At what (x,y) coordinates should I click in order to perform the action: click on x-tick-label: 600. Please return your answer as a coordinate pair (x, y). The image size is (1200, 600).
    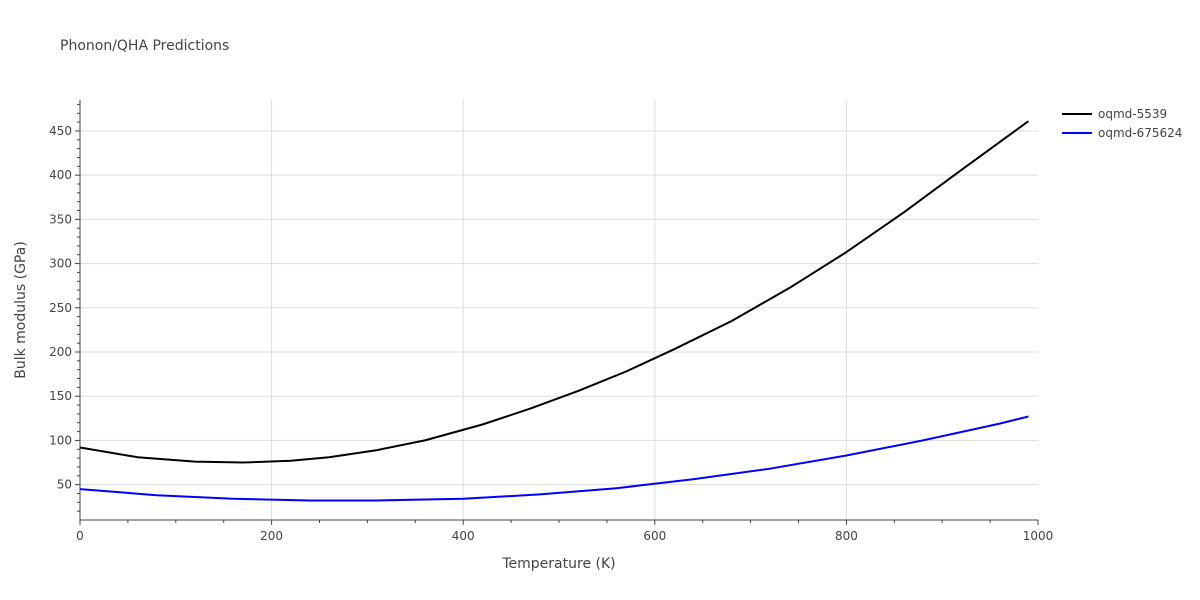
    Looking at the image, I should click on (654, 536).